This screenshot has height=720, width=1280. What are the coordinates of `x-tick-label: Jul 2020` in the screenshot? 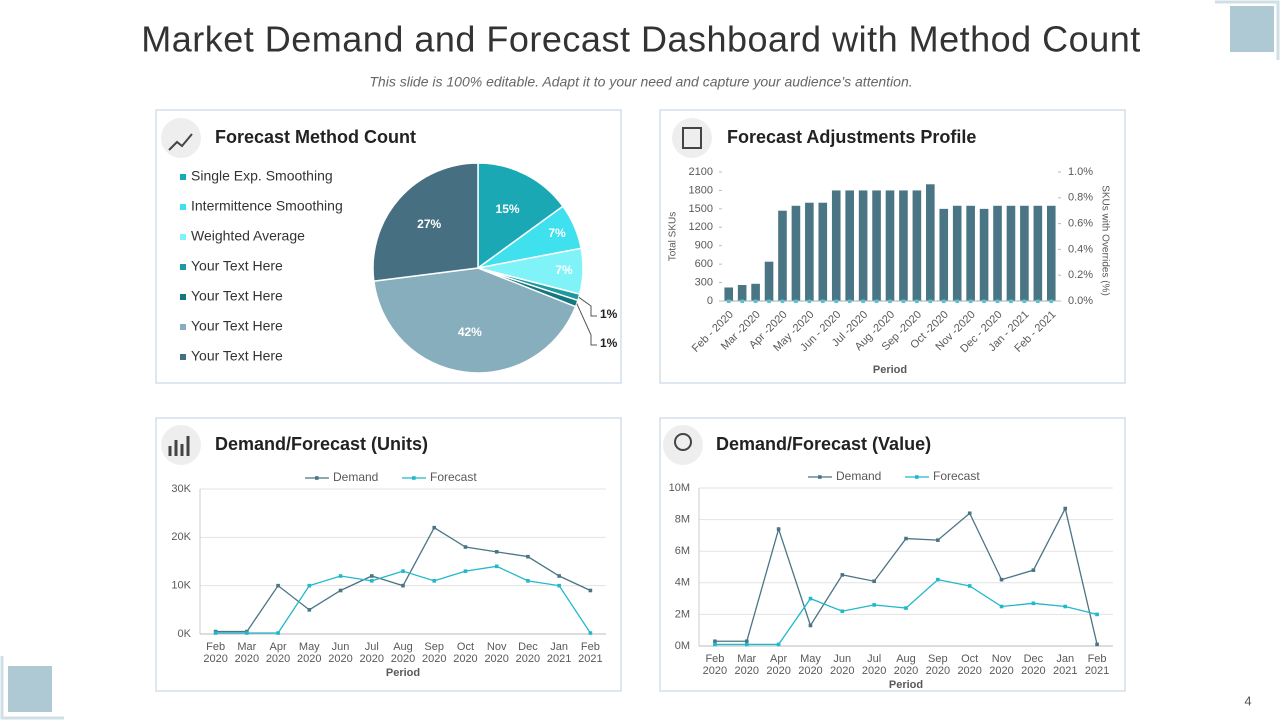 It's located at (874, 665).